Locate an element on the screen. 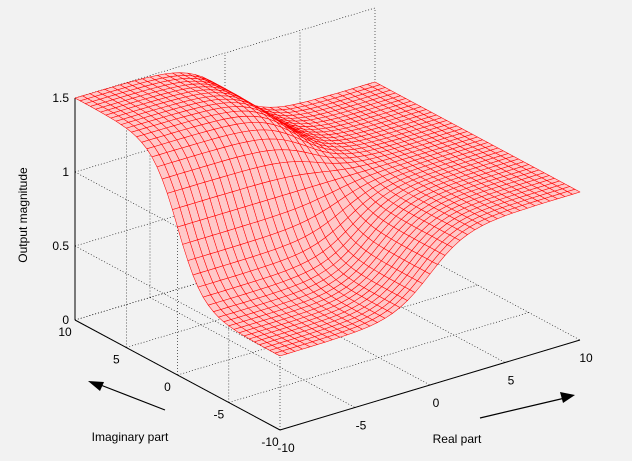  x-tick-label: 0 is located at coordinates (436, 403).